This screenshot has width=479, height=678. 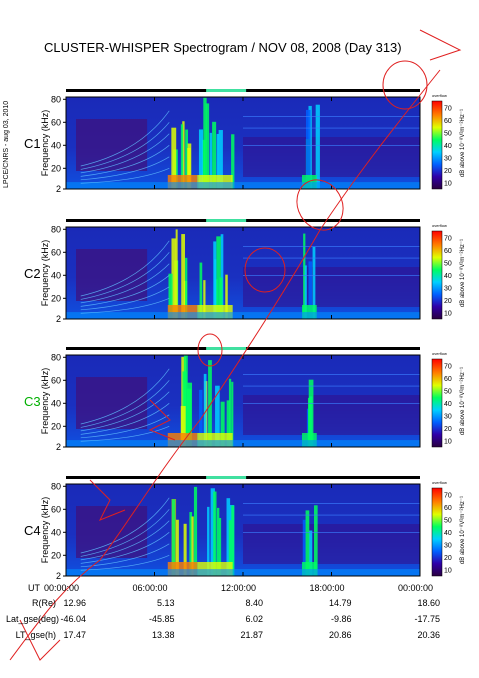 What do you see at coordinates (32, 143) in the screenshot?
I see `panel-name: C1` at bounding box center [32, 143].